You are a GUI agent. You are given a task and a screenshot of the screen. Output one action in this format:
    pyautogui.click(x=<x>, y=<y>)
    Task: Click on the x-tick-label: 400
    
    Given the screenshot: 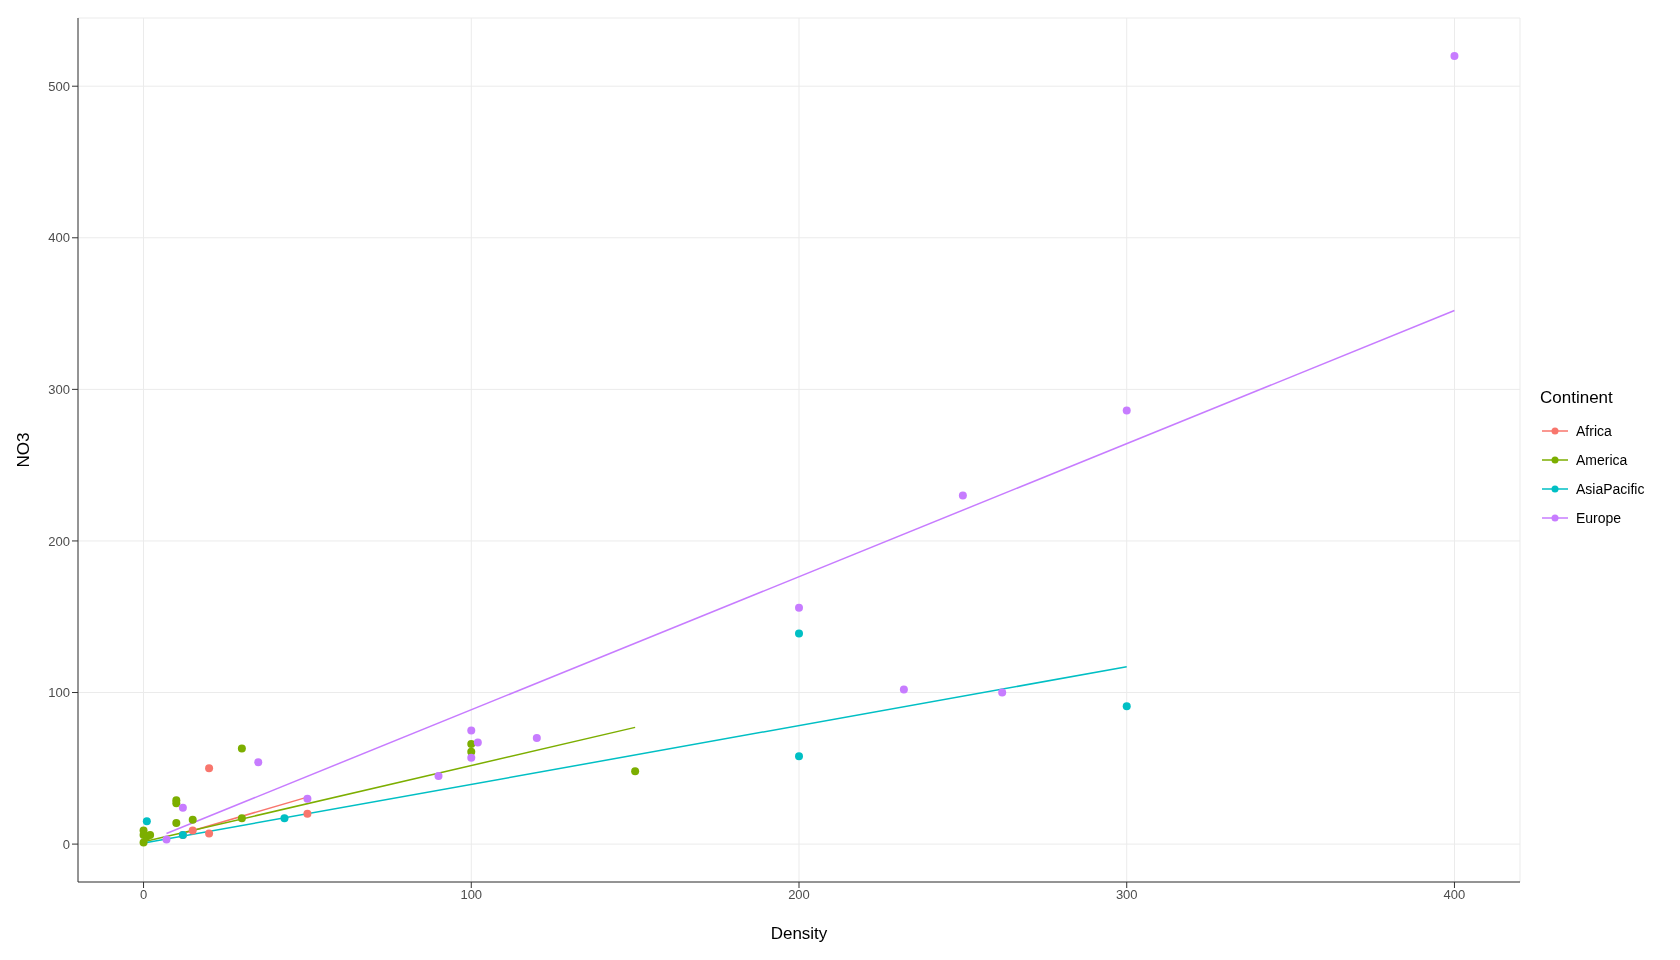 What is the action you would take?
    pyautogui.click(x=1454, y=895)
    